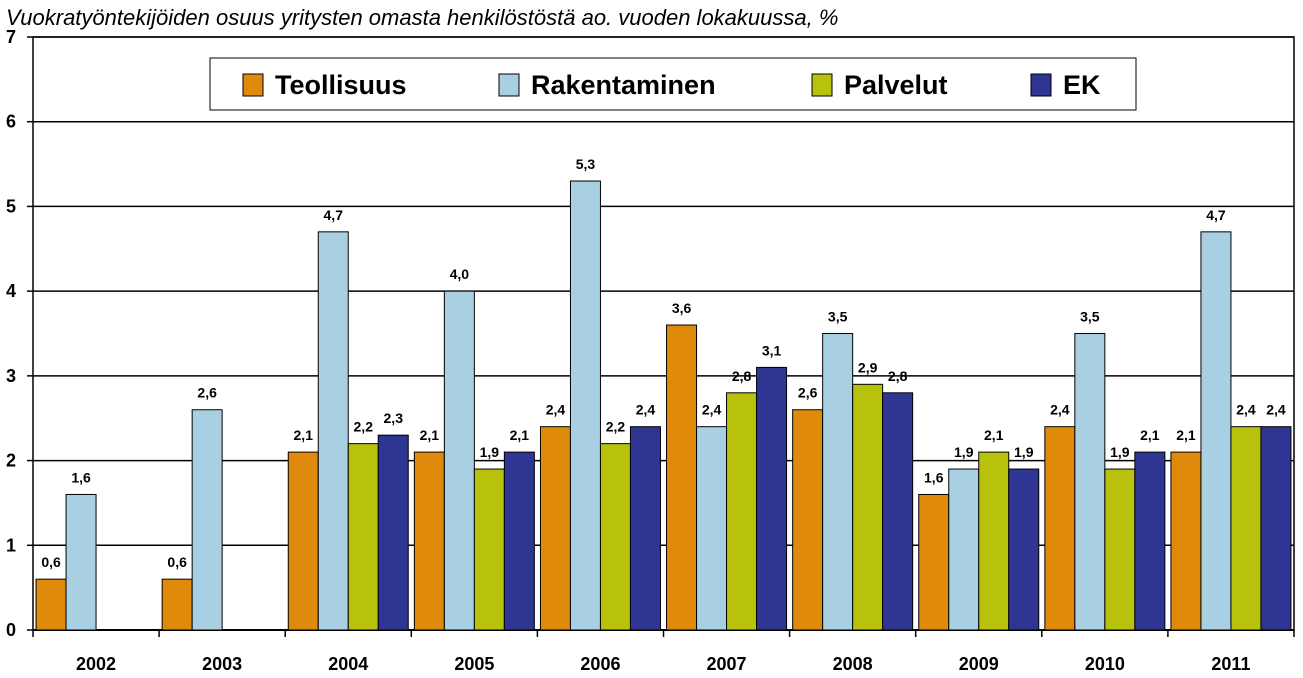 The height and width of the screenshot is (678, 1303). What do you see at coordinates (11, 376) in the screenshot?
I see `y-tick-label: 3` at bounding box center [11, 376].